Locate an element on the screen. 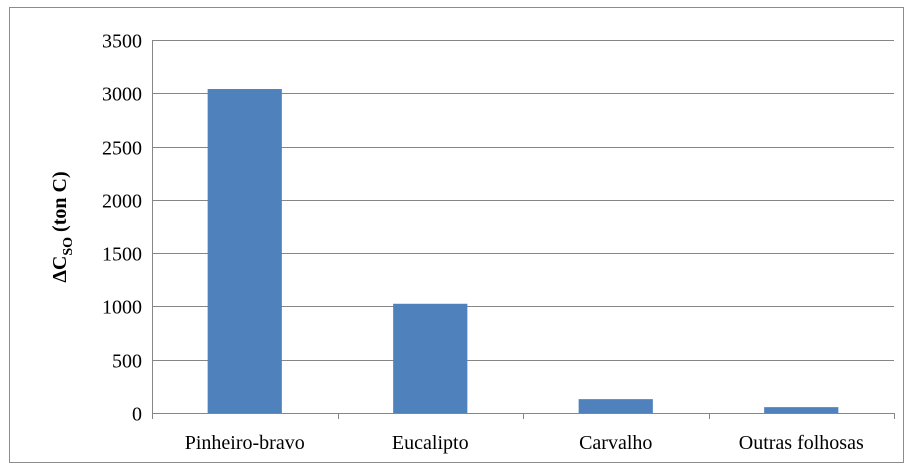 This screenshot has width=913, height=470. y-axis-ticks: 0 500 1000 1500 2000 2500 3000 3500 is located at coordinates (122, 228).